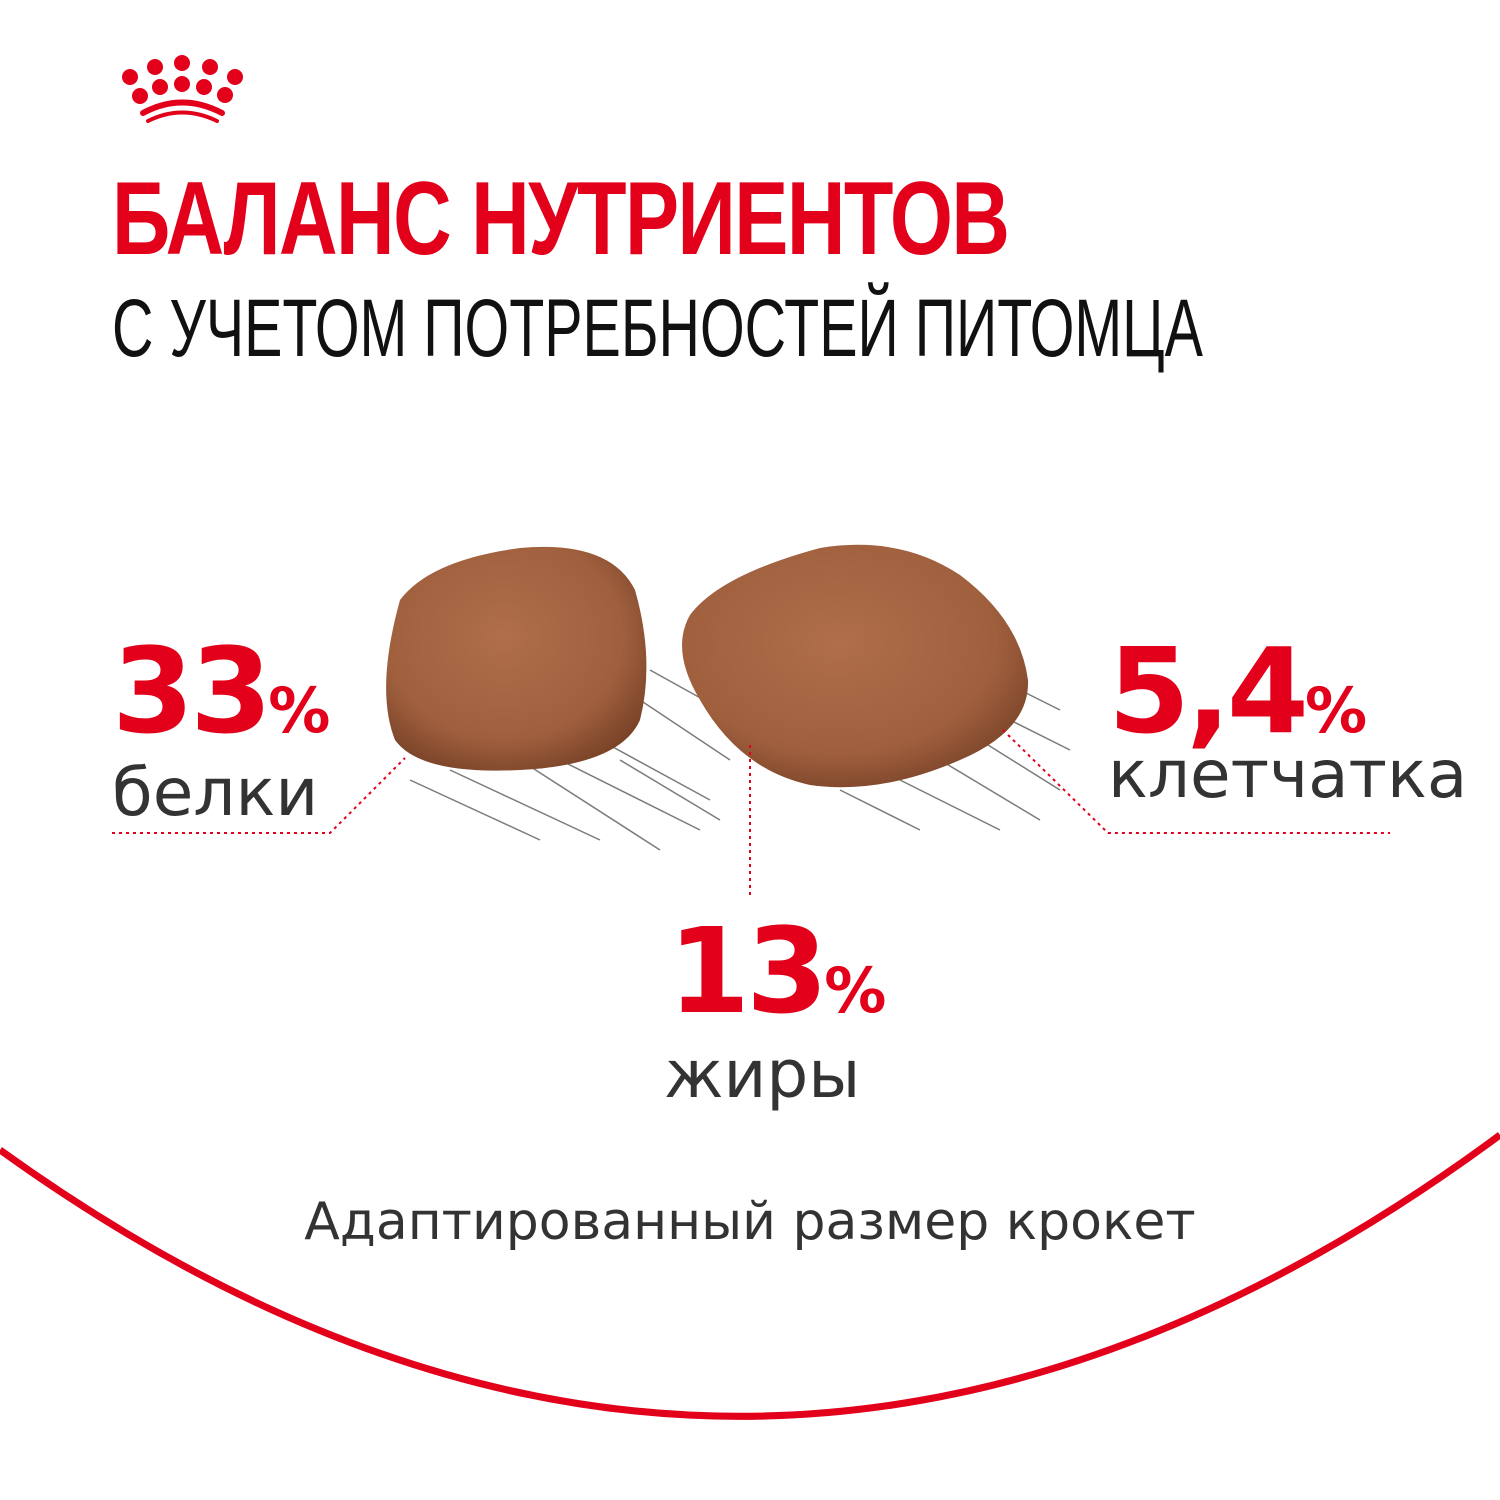  Describe the element at coordinates (750, 1222) in the screenshot. I see `footer-caption: Адаптированный размер крокет` at that location.